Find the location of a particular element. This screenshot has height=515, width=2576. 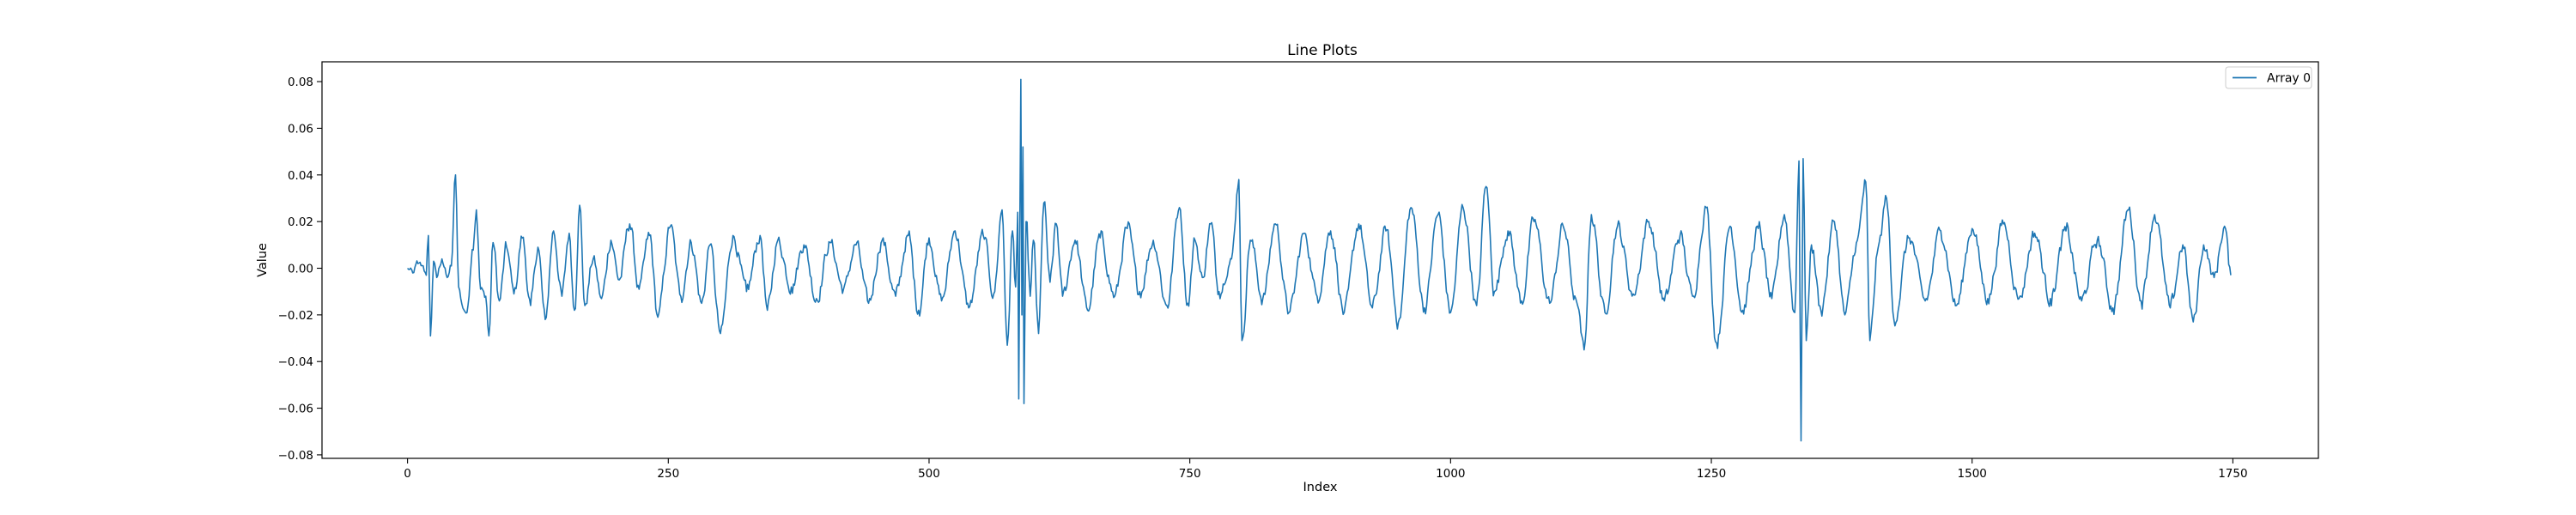

y-tick-label: −0.02 is located at coordinates (295, 316).